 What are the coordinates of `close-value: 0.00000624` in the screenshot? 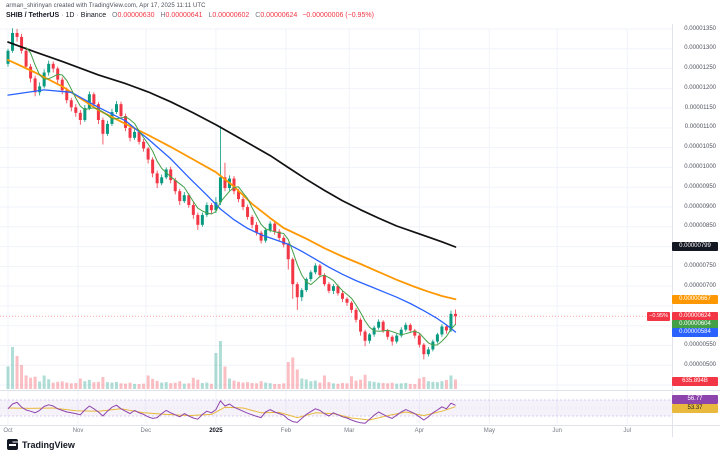 It's located at (279, 15).